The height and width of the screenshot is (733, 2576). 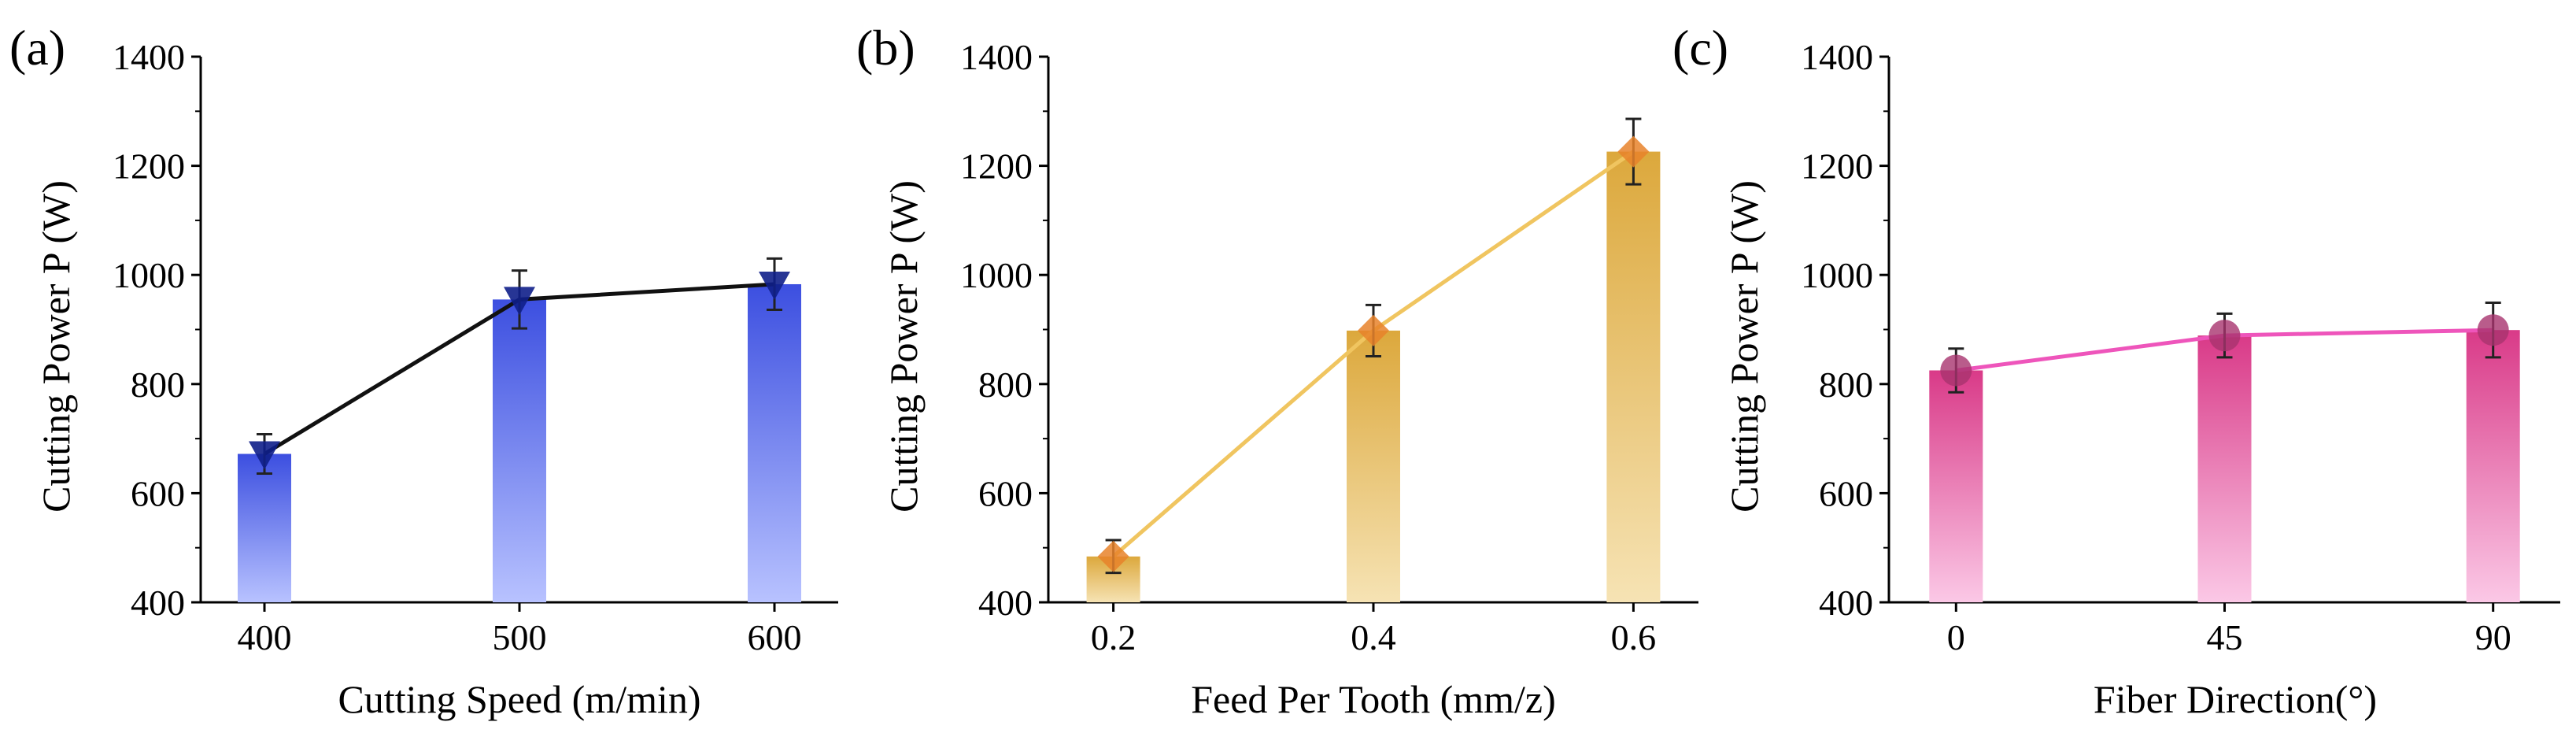 I want to click on panel-a-ytick-label: 600, so click(x=158, y=493).